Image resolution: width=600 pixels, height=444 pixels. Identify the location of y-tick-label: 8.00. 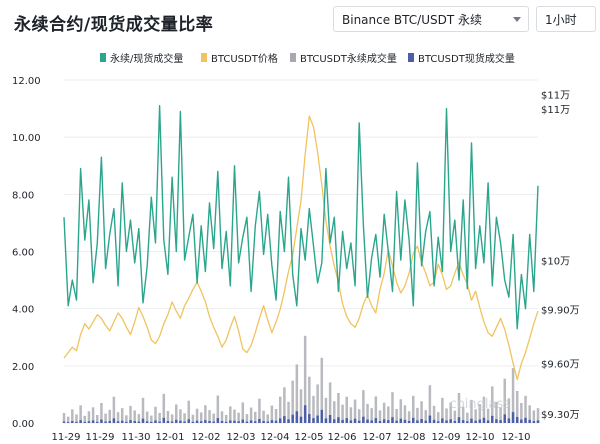
(23, 195).